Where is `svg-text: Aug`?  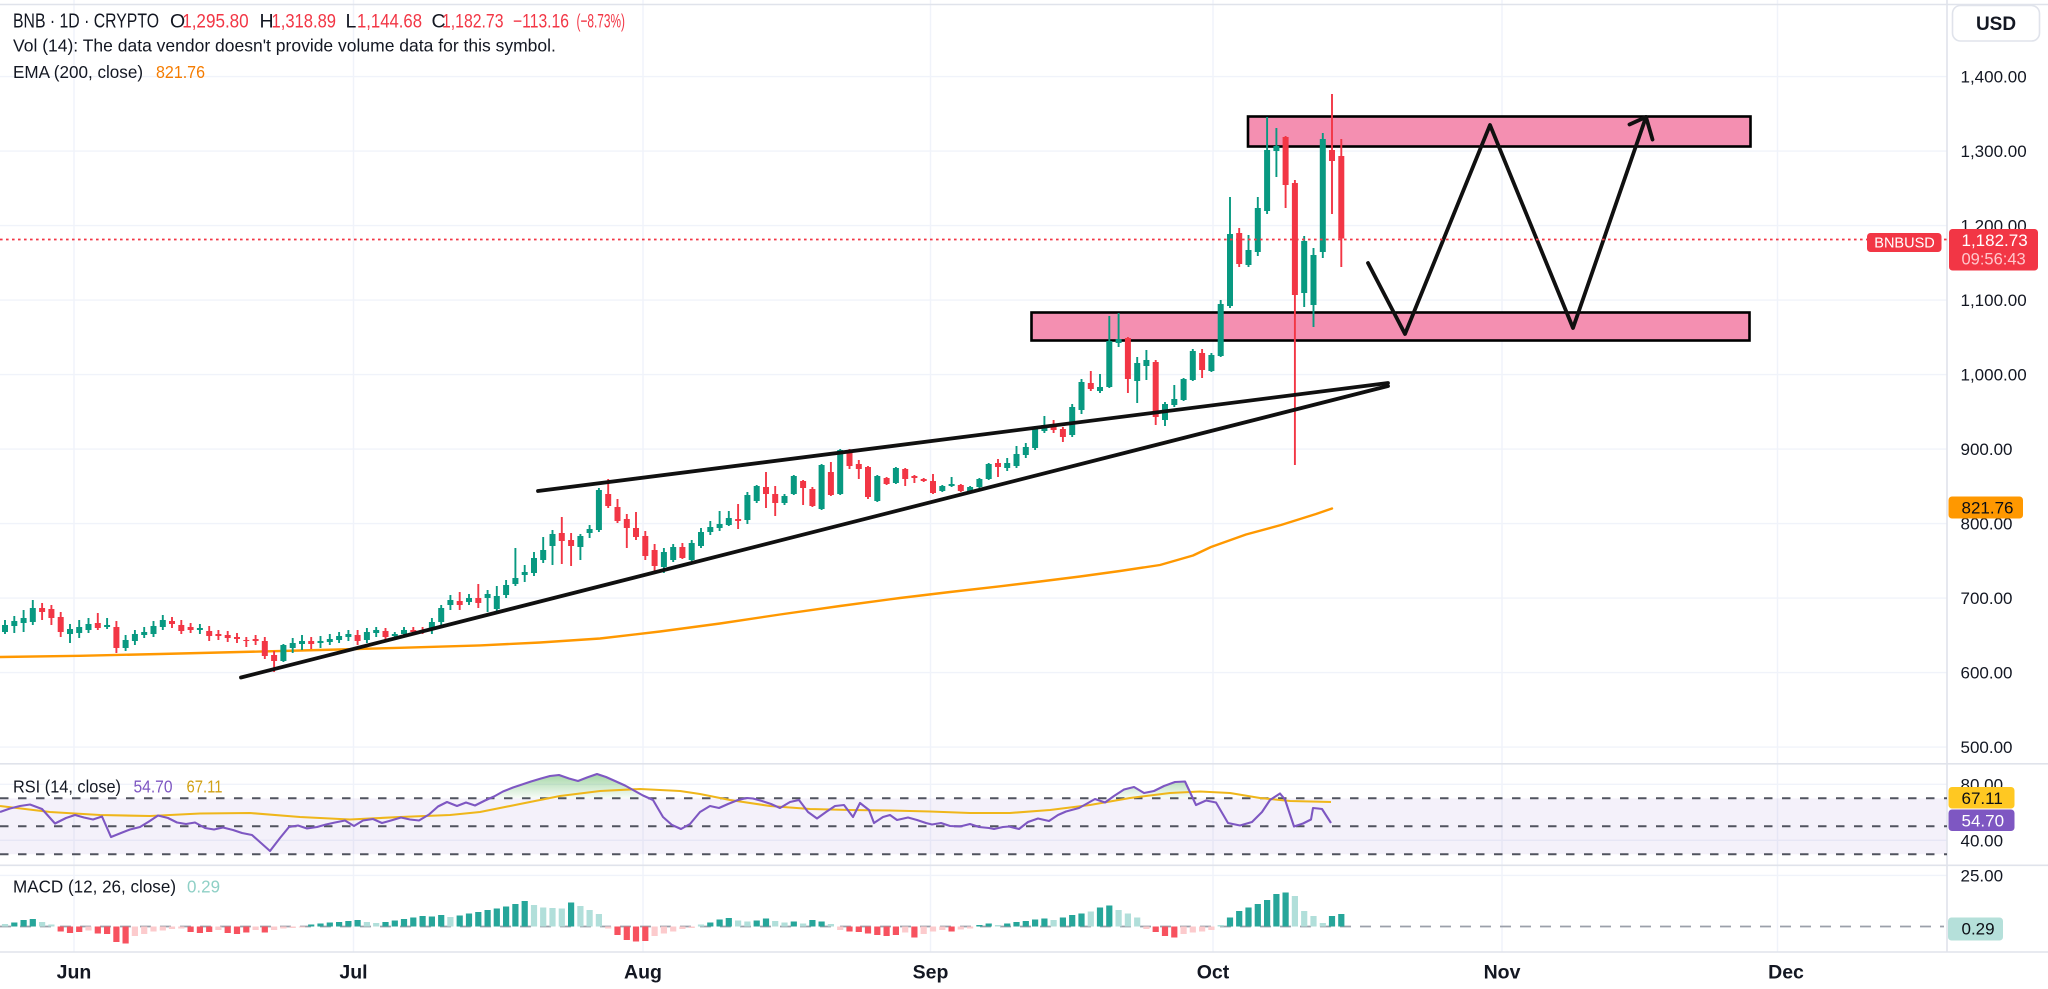
svg-text: Aug is located at coordinates (643, 973).